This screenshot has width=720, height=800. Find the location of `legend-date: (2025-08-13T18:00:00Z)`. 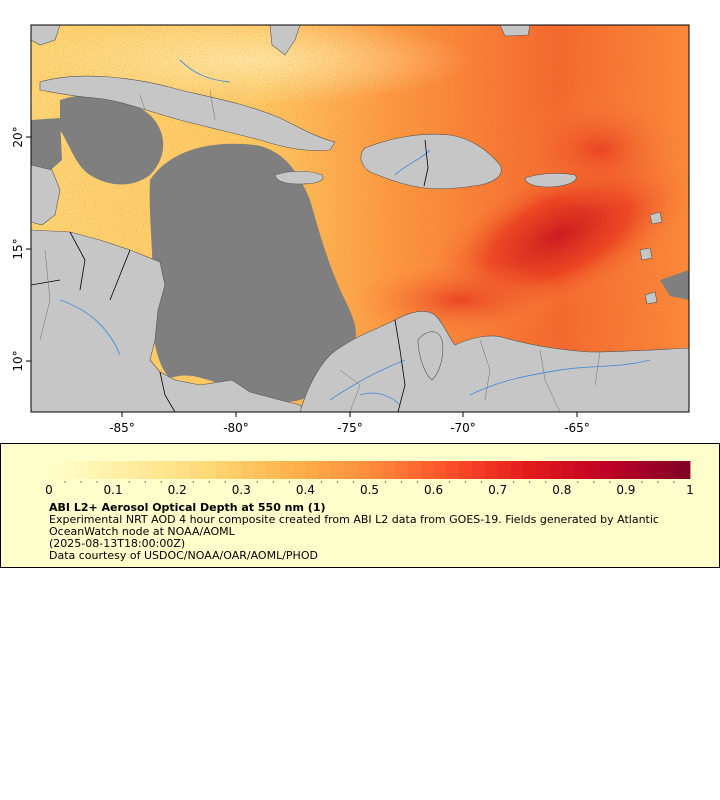

legend-date: (2025-08-13T18:00:00Z) is located at coordinates (117, 543).